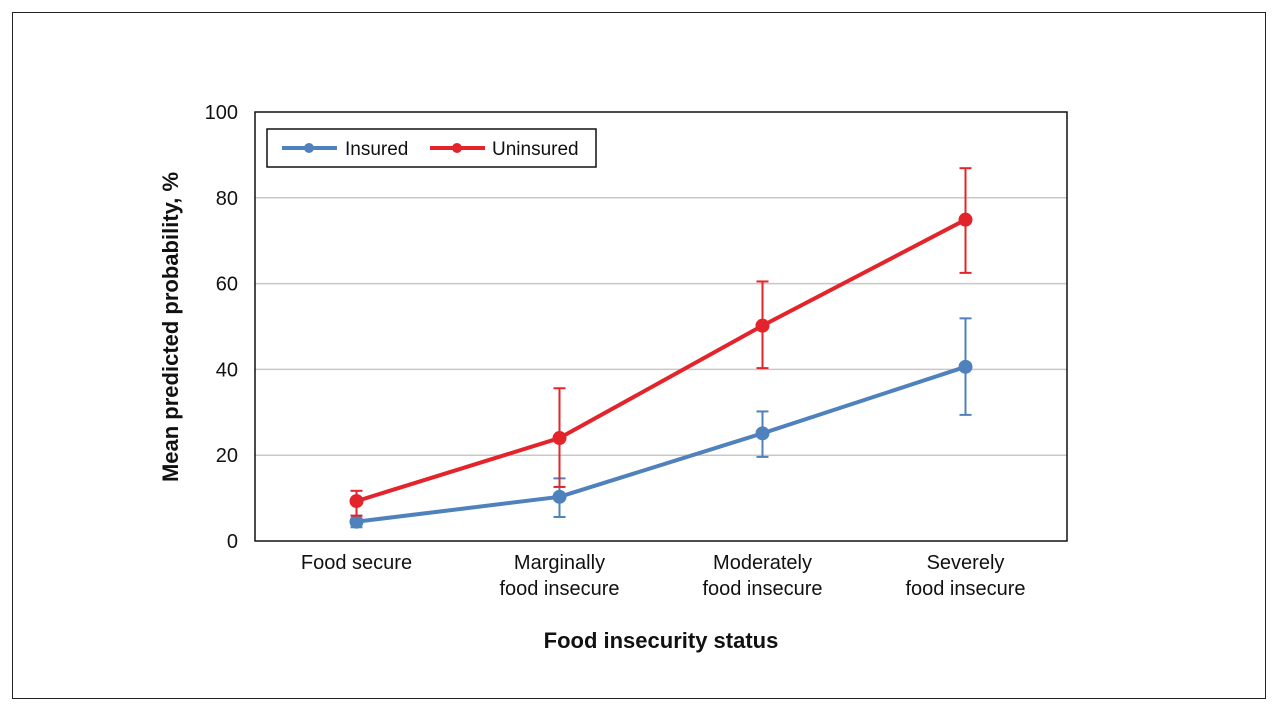 The width and height of the screenshot is (1280, 713). What do you see at coordinates (535, 149) in the screenshot?
I see `legend-label: Uninsured` at bounding box center [535, 149].